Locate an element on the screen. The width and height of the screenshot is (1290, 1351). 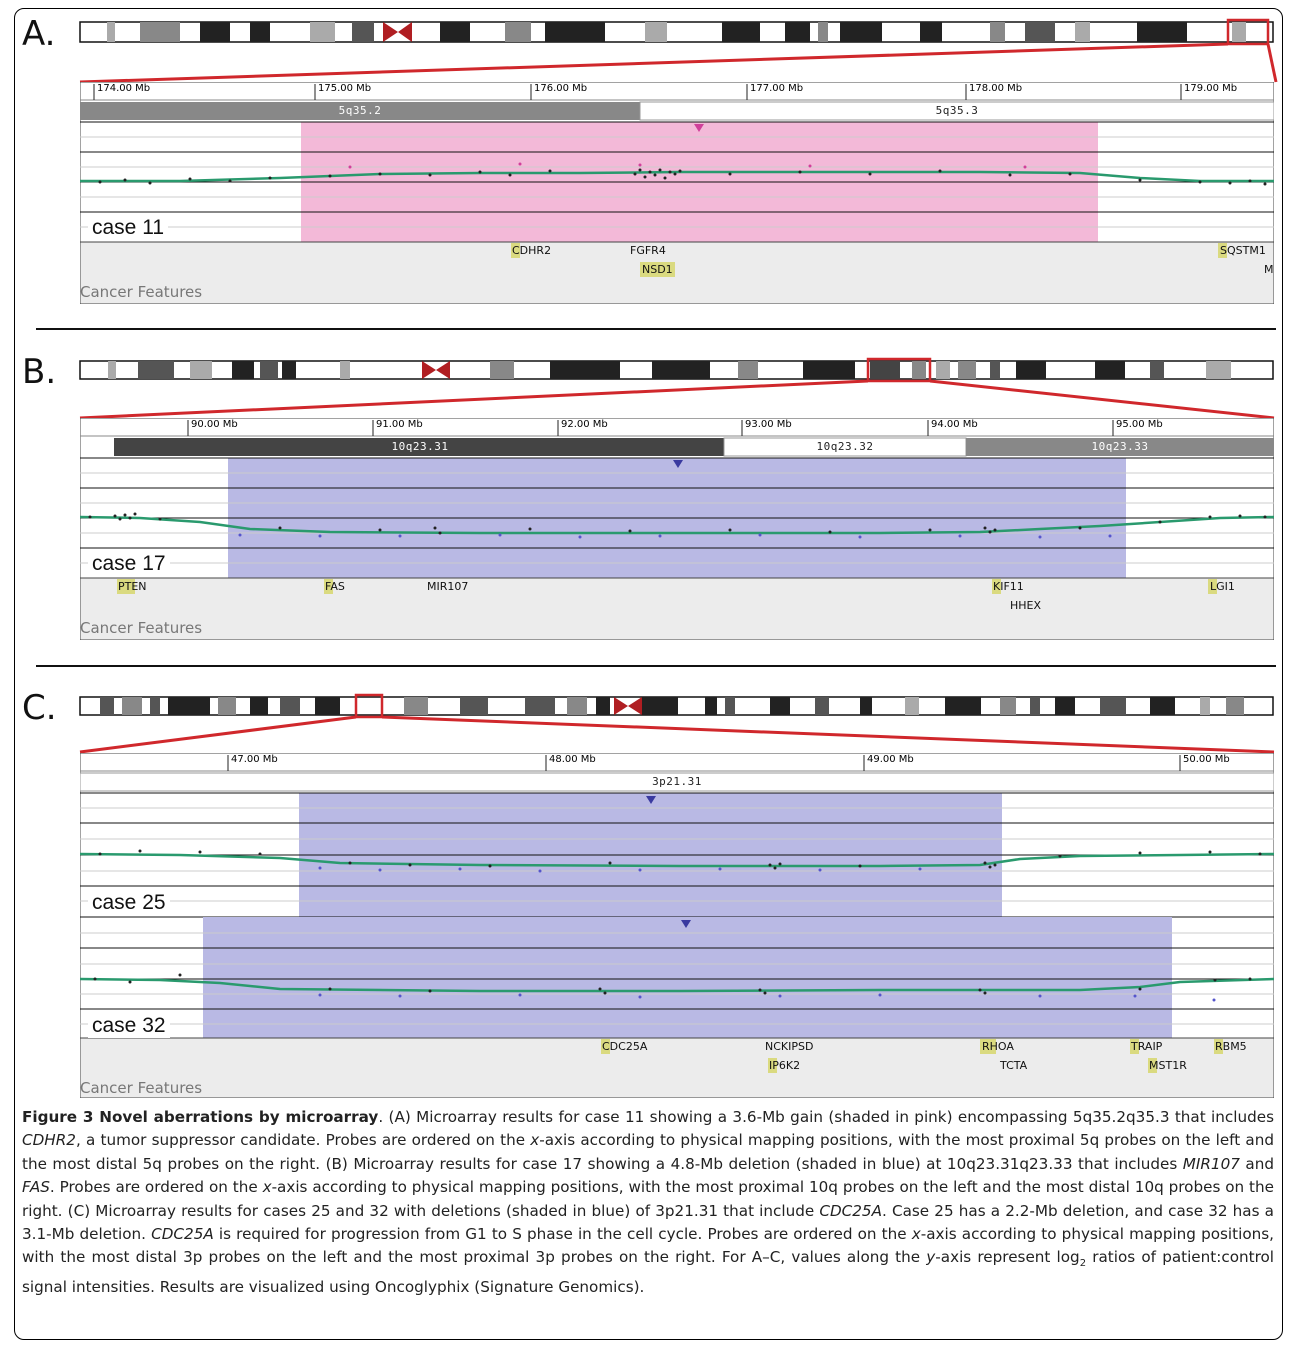
mb-label: 177.00 Mb is located at coordinates (777, 88).